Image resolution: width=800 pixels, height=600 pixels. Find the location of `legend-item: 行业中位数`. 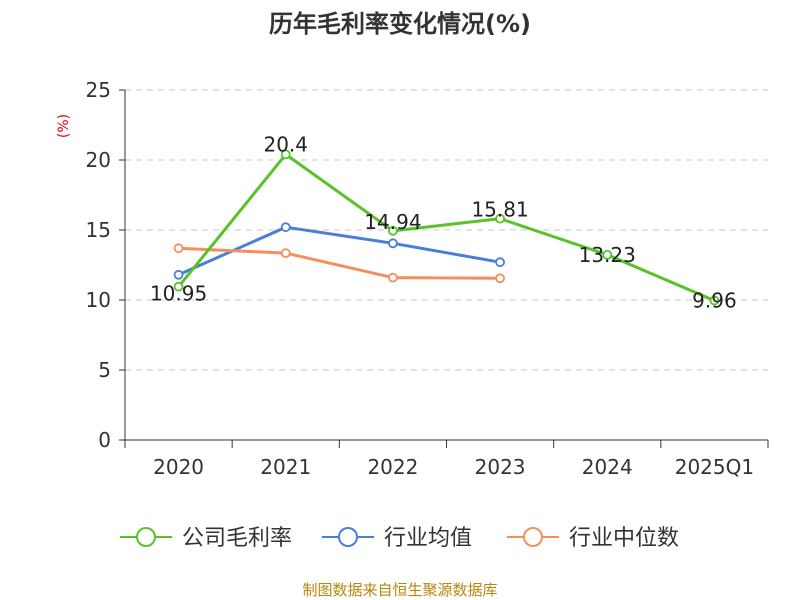

legend-item: 行业中位数 is located at coordinates (593, 538).